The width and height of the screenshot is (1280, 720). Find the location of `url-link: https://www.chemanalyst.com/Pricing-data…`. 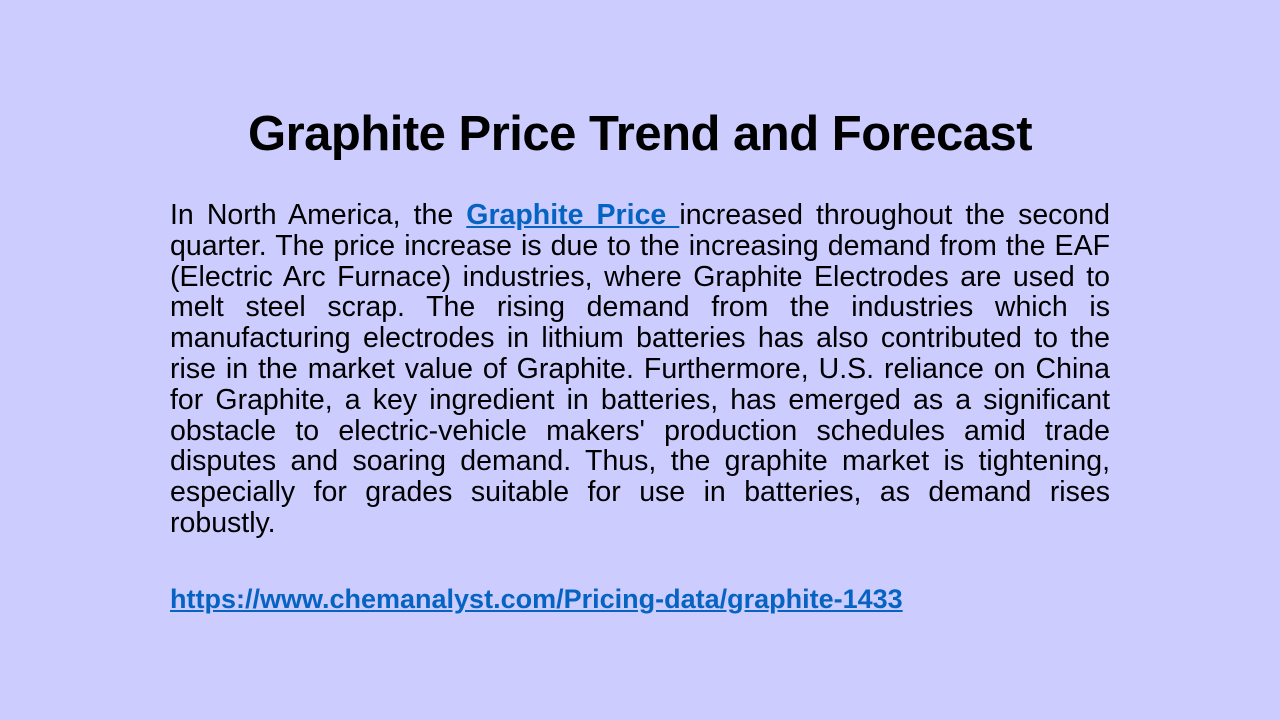

url-link: https://www.chemanalyst.com/Pricing-data… is located at coordinates (536, 599).